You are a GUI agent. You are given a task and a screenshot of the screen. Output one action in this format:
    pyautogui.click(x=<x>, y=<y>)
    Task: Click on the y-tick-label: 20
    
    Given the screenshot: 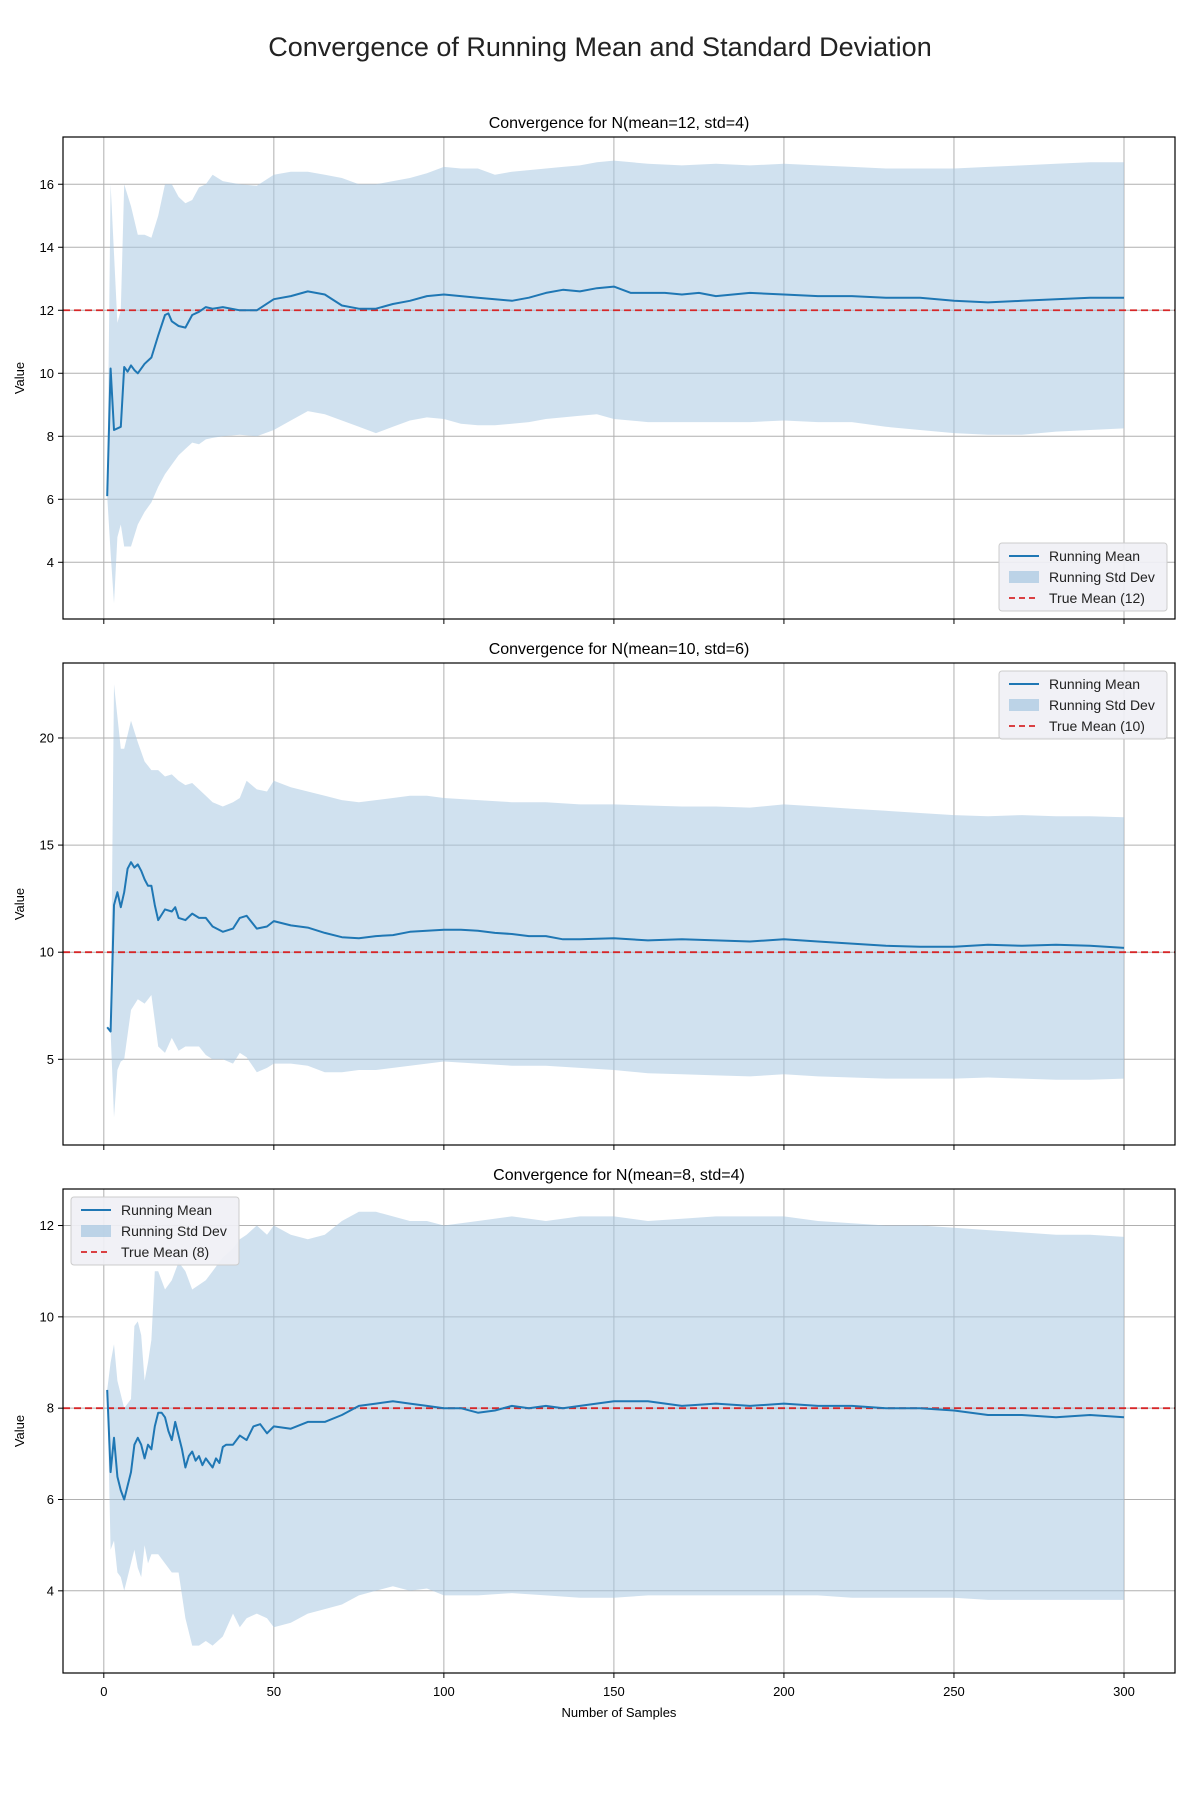 What is the action you would take?
    pyautogui.click(x=47, y=737)
    